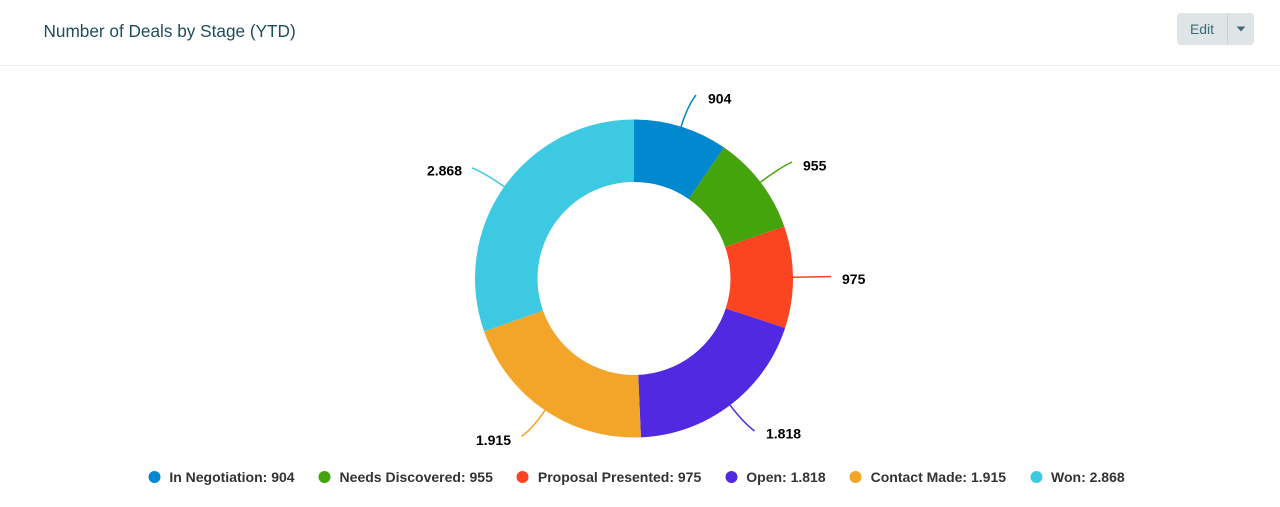  I want to click on svg-text: 955, so click(815, 166).